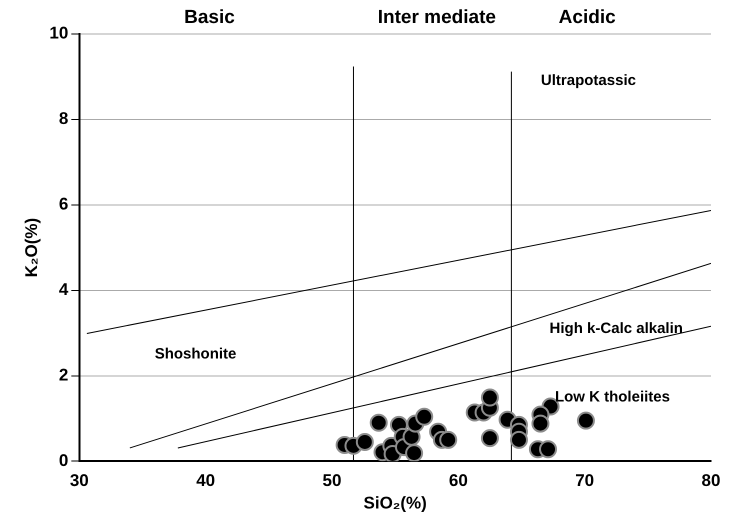  I want to click on text: Acidic, so click(587, 17).